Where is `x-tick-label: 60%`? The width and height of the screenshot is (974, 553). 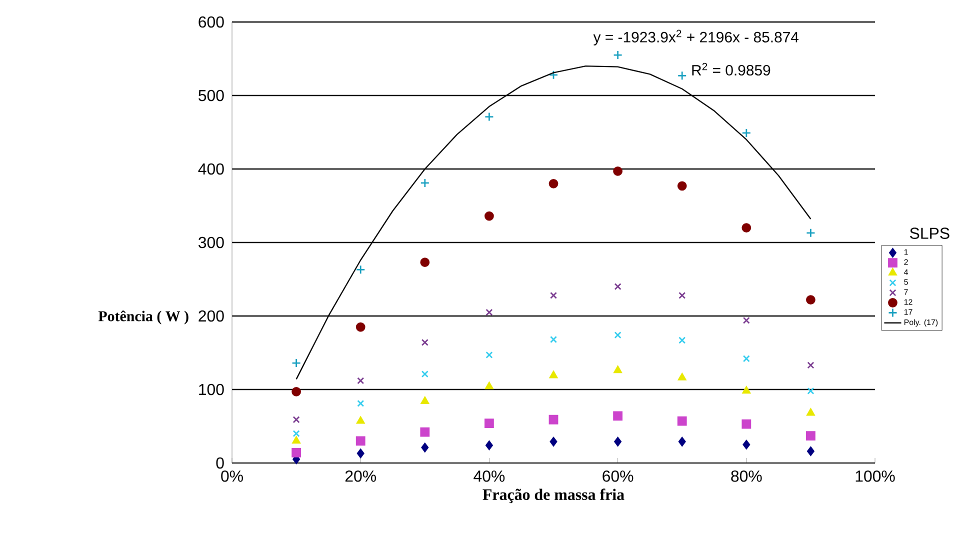
x-tick-label: 60% is located at coordinates (618, 476).